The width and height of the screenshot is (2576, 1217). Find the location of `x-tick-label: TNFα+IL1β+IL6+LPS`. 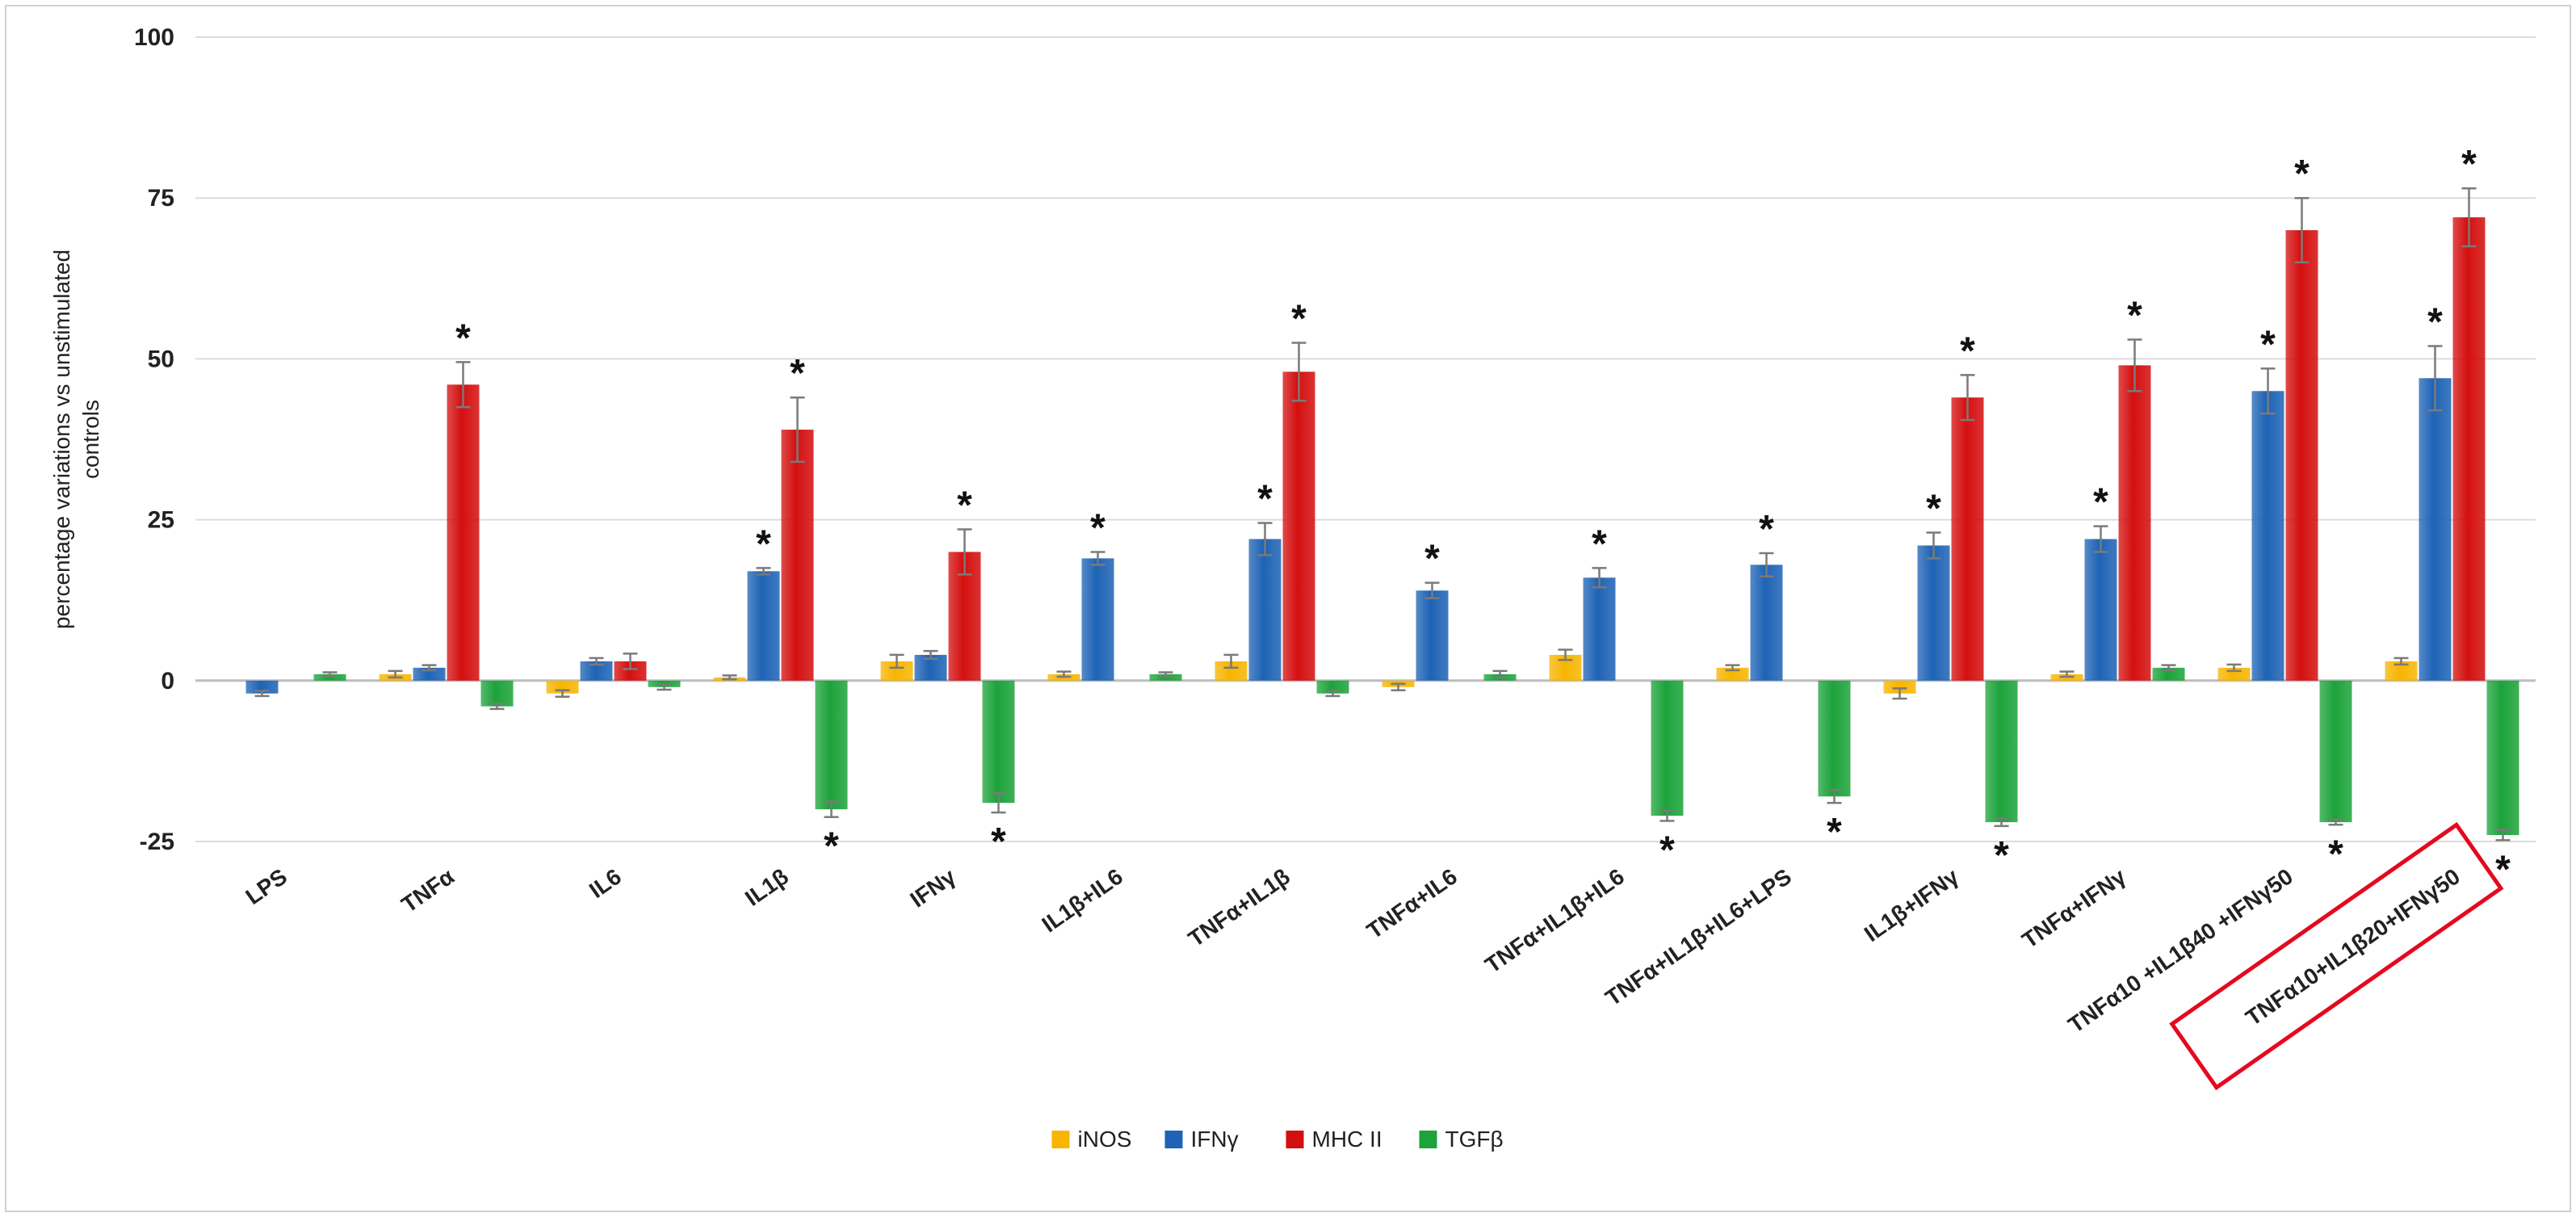

x-tick-label: TNFα+IL1β+IL6+LPS is located at coordinates (1698, 938).